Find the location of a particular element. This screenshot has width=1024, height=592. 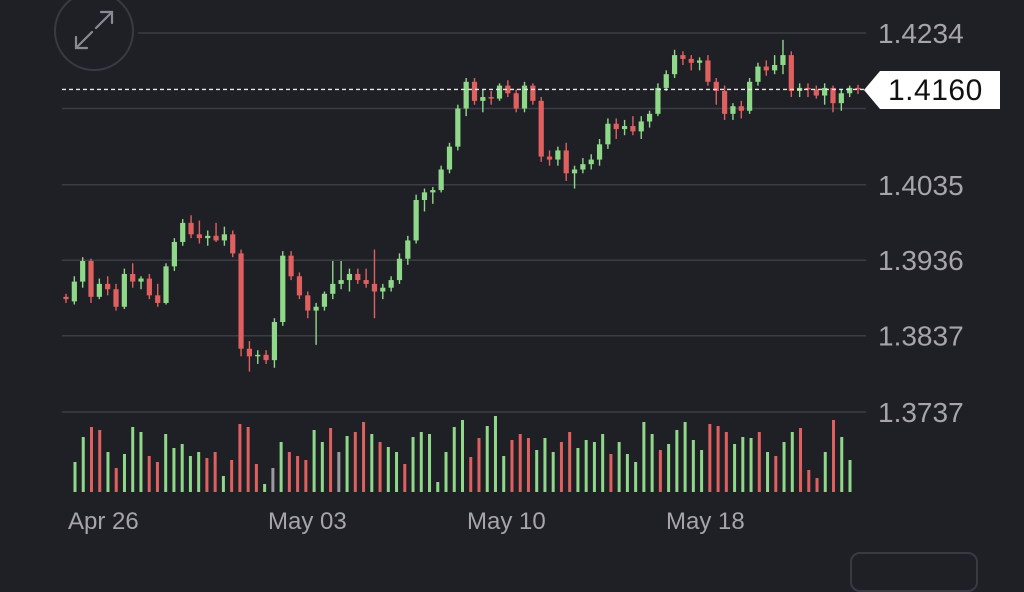

price-axis: 1.4234 1.4035 1.3936 1.3837 1.3737 is located at coordinates (921, 223).